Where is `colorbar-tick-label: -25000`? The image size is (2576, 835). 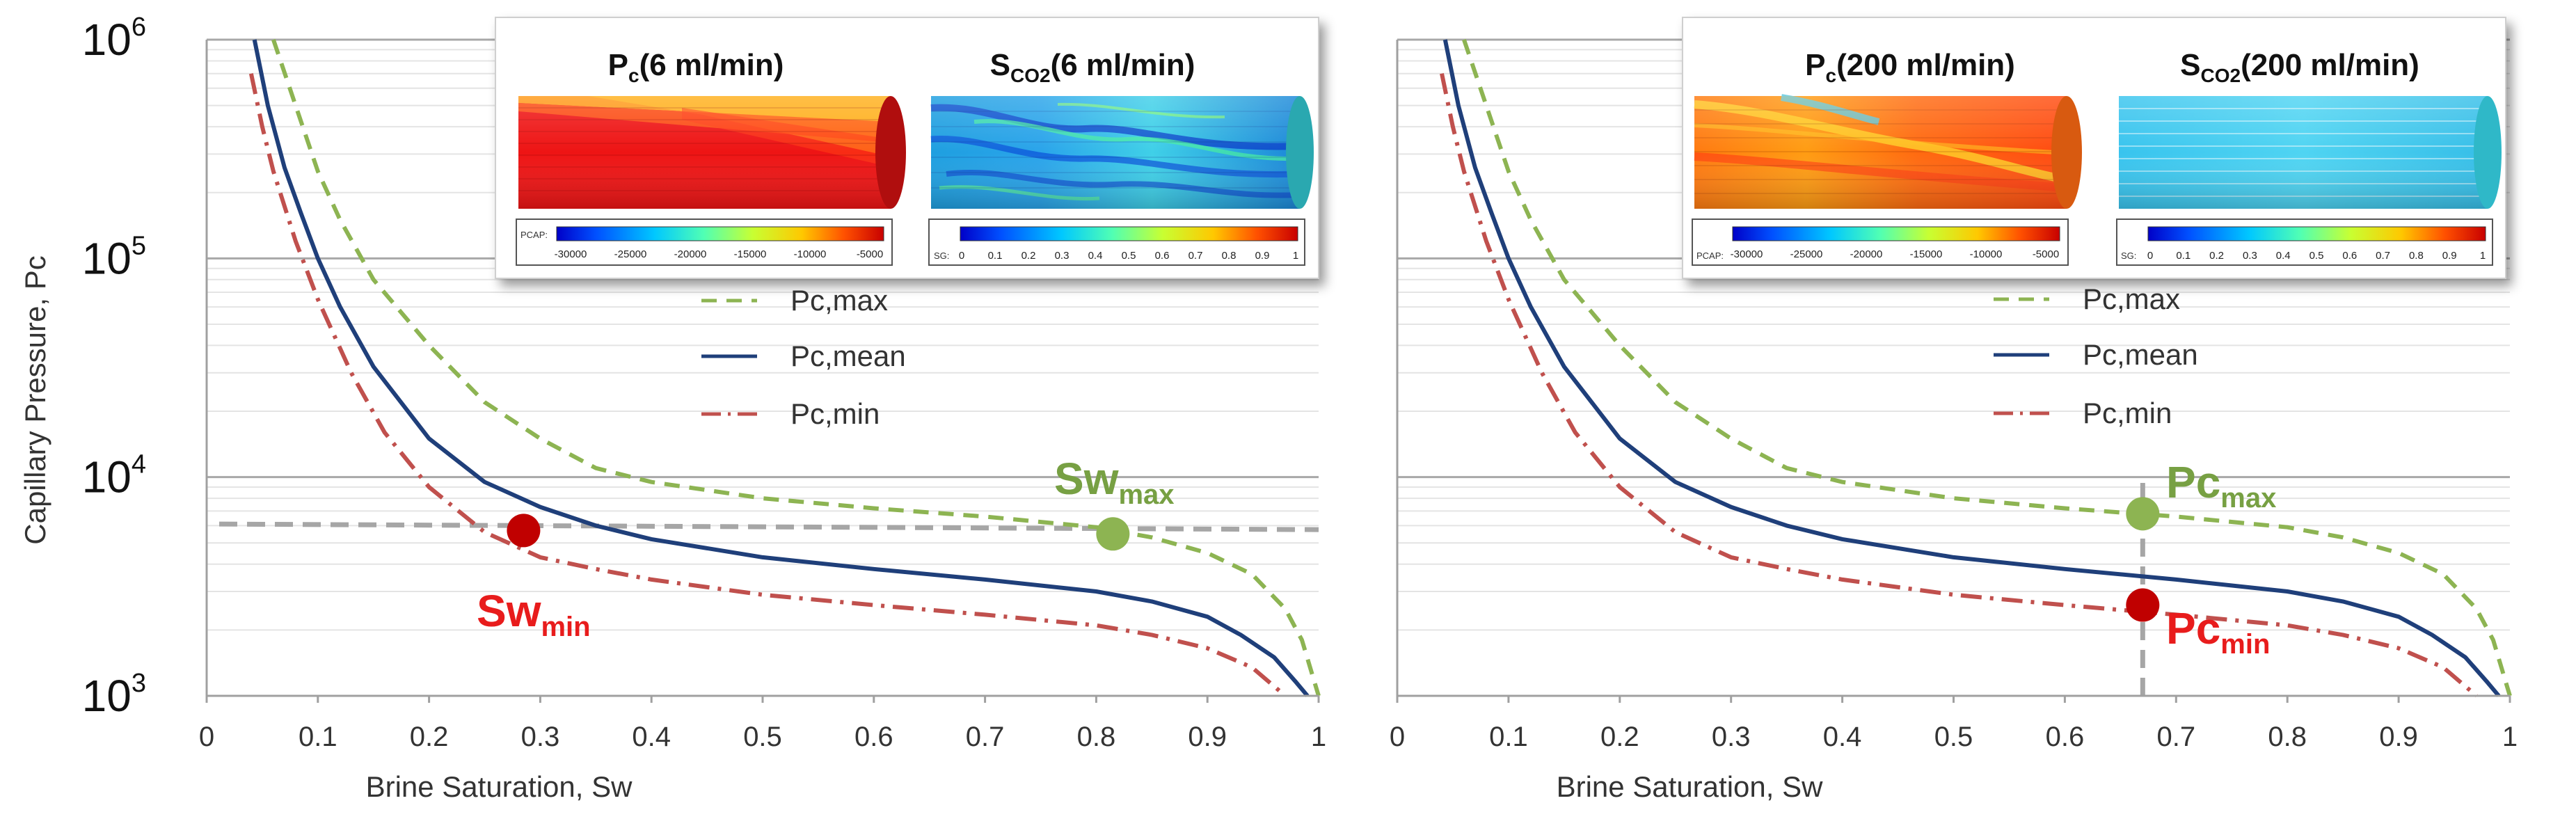
colorbar-tick-label: -25000 is located at coordinates (630, 254).